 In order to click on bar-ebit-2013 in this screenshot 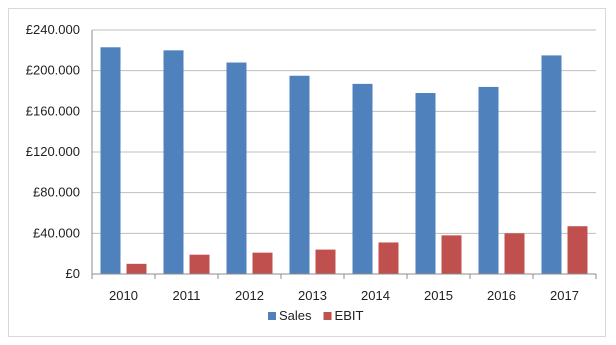, I will do `click(325, 261)`.